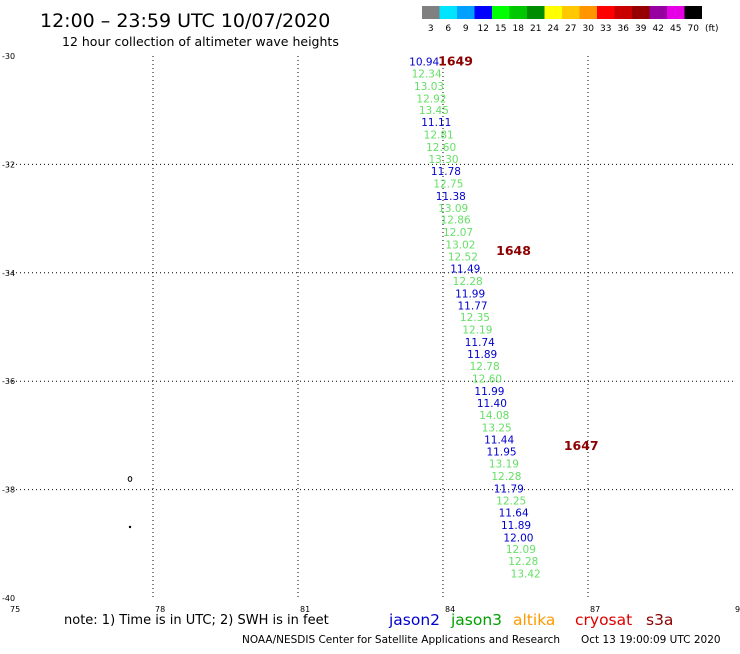 The image size is (740, 654). What do you see at coordinates (451, 197) in the screenshot?
I see `swh-value: 11.38` at bounding box center [451, 197].